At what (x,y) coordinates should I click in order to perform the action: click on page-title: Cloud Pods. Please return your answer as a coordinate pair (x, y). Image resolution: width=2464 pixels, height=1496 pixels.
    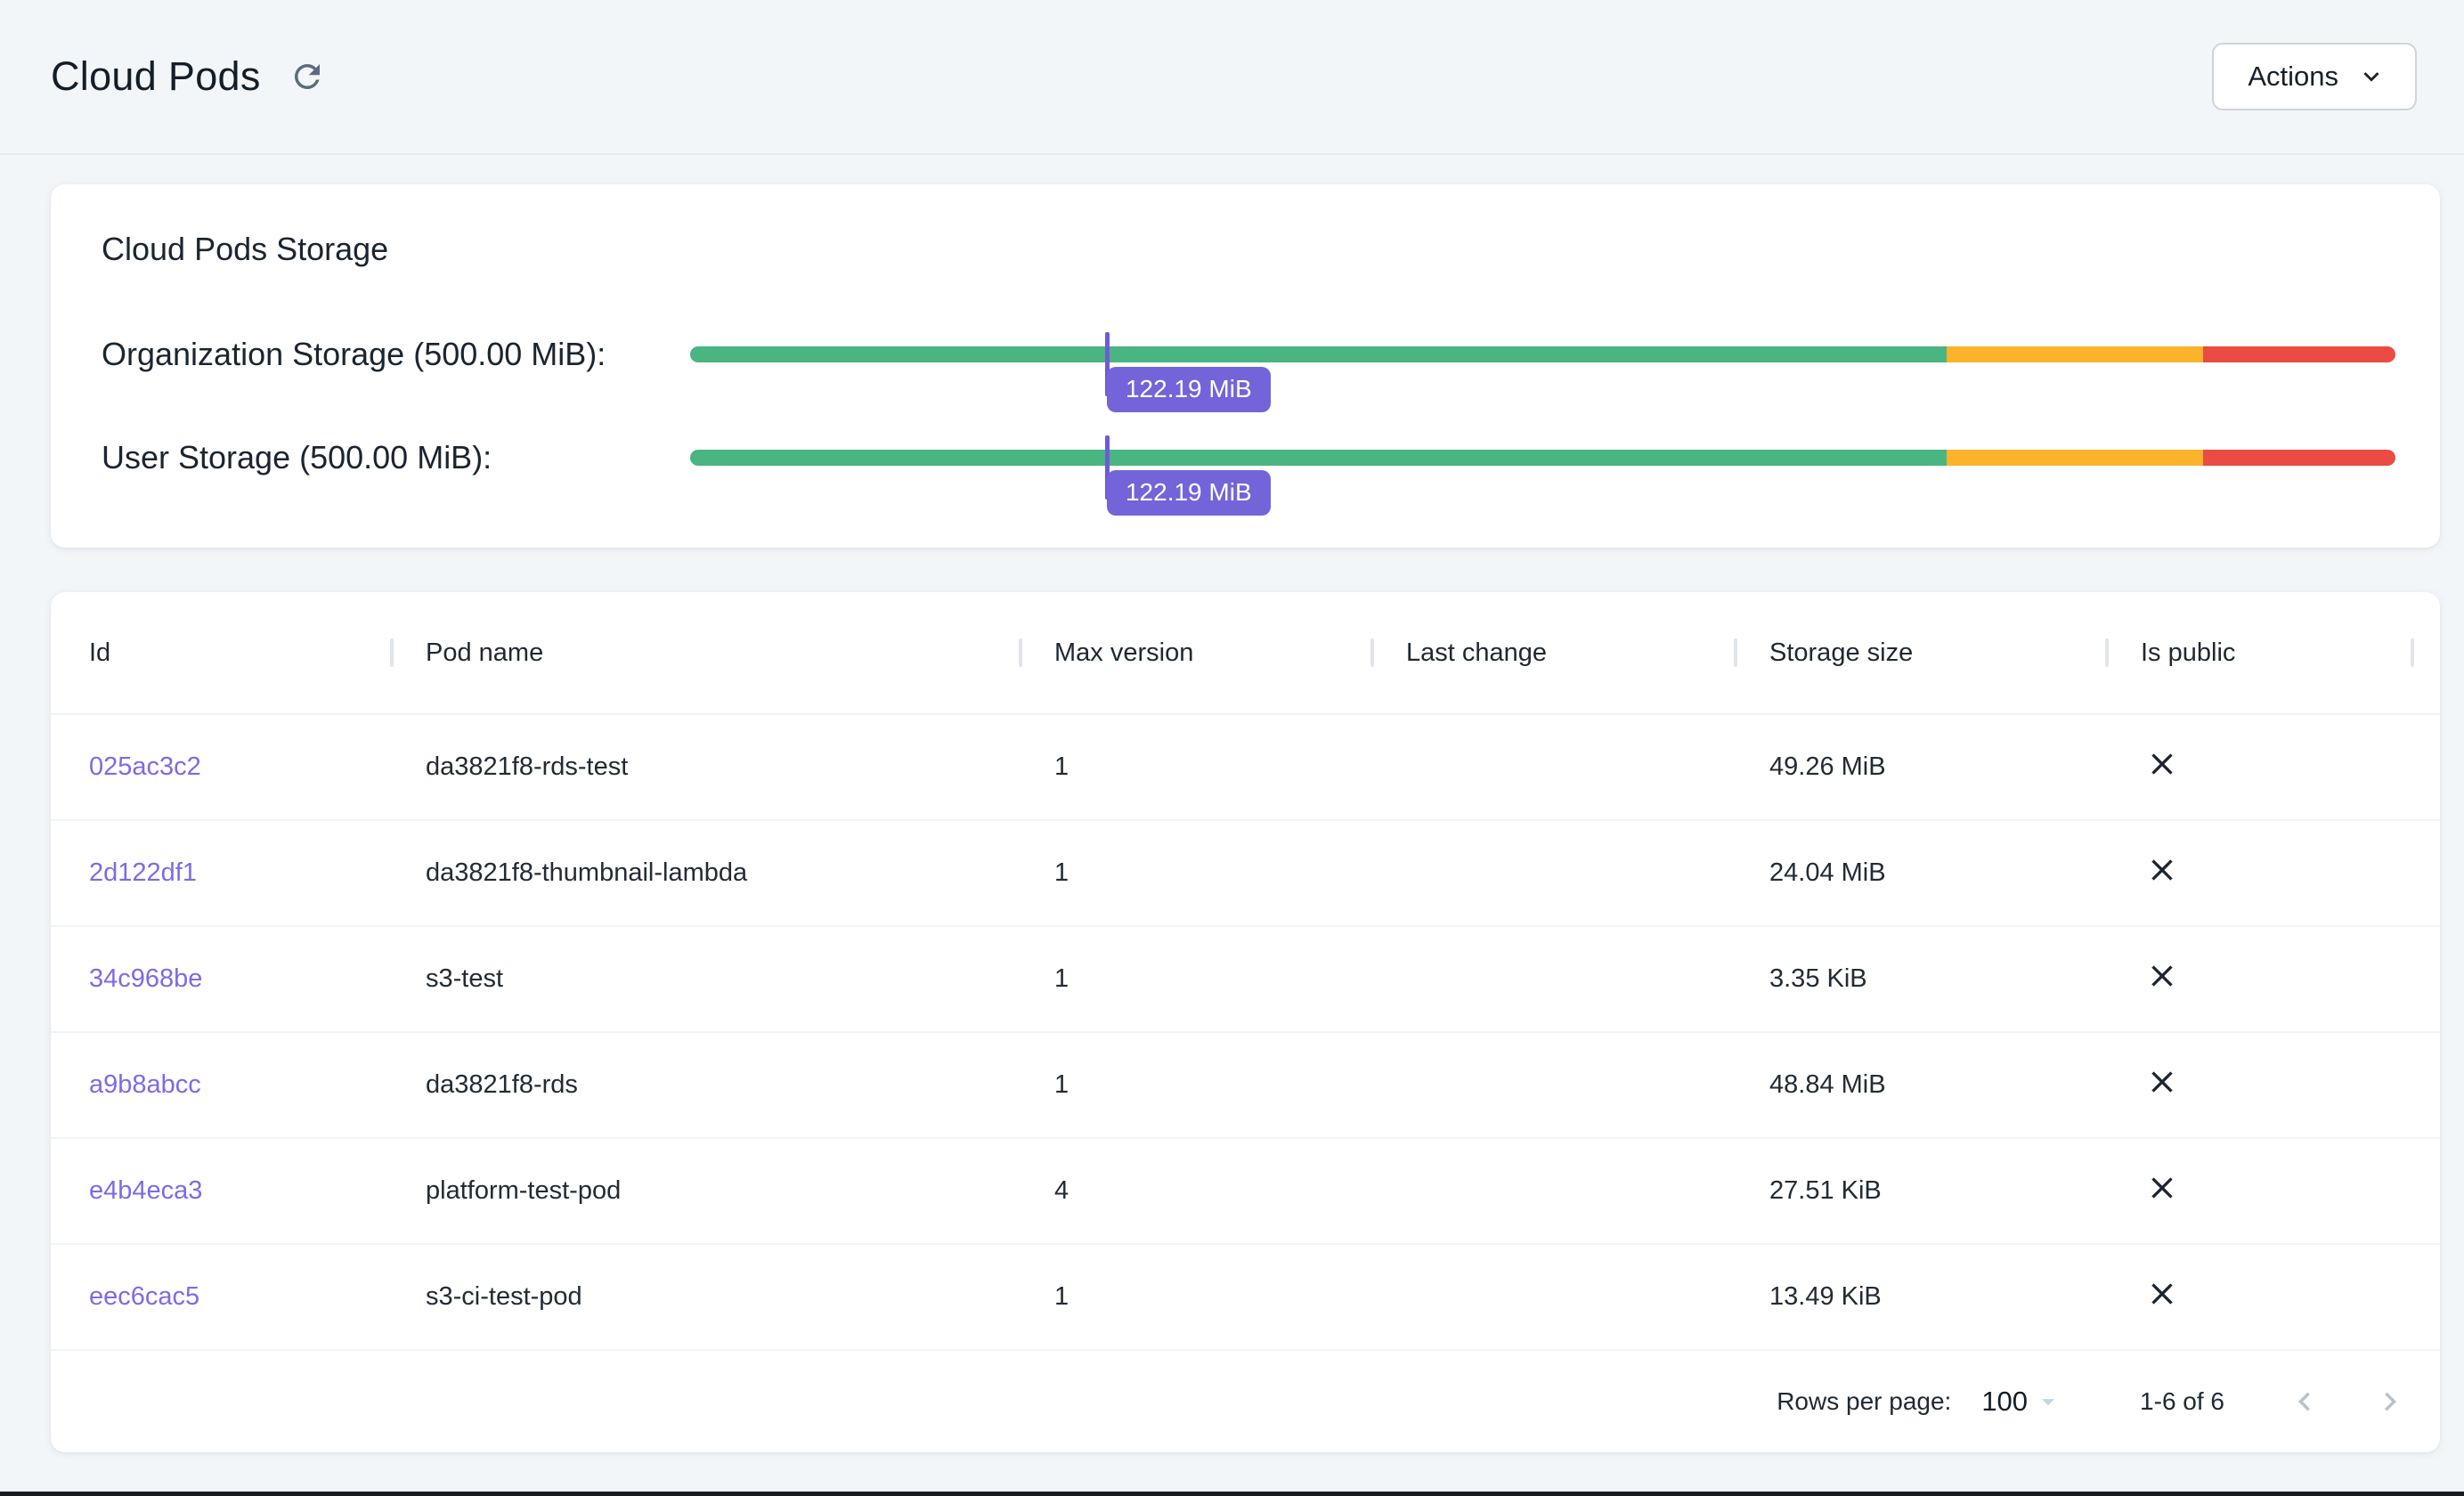
    Looking at the image, I should click on (156, 76).